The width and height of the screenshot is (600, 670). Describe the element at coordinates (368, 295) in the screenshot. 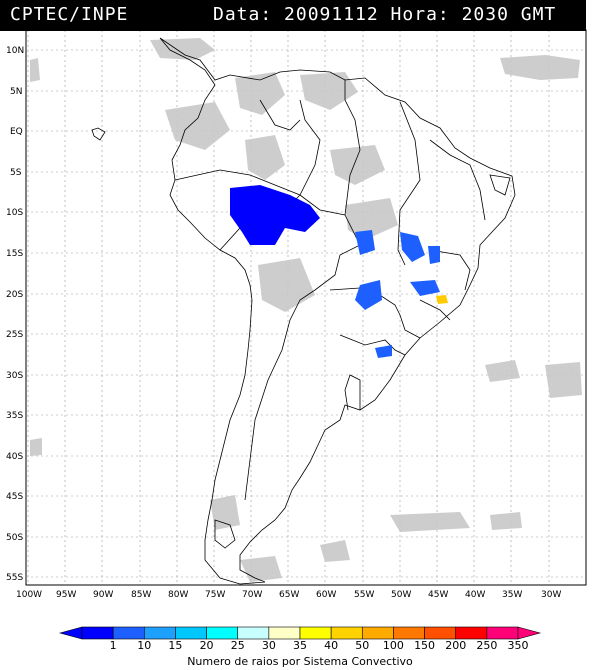

I see `cluster-paraguay` at that location.